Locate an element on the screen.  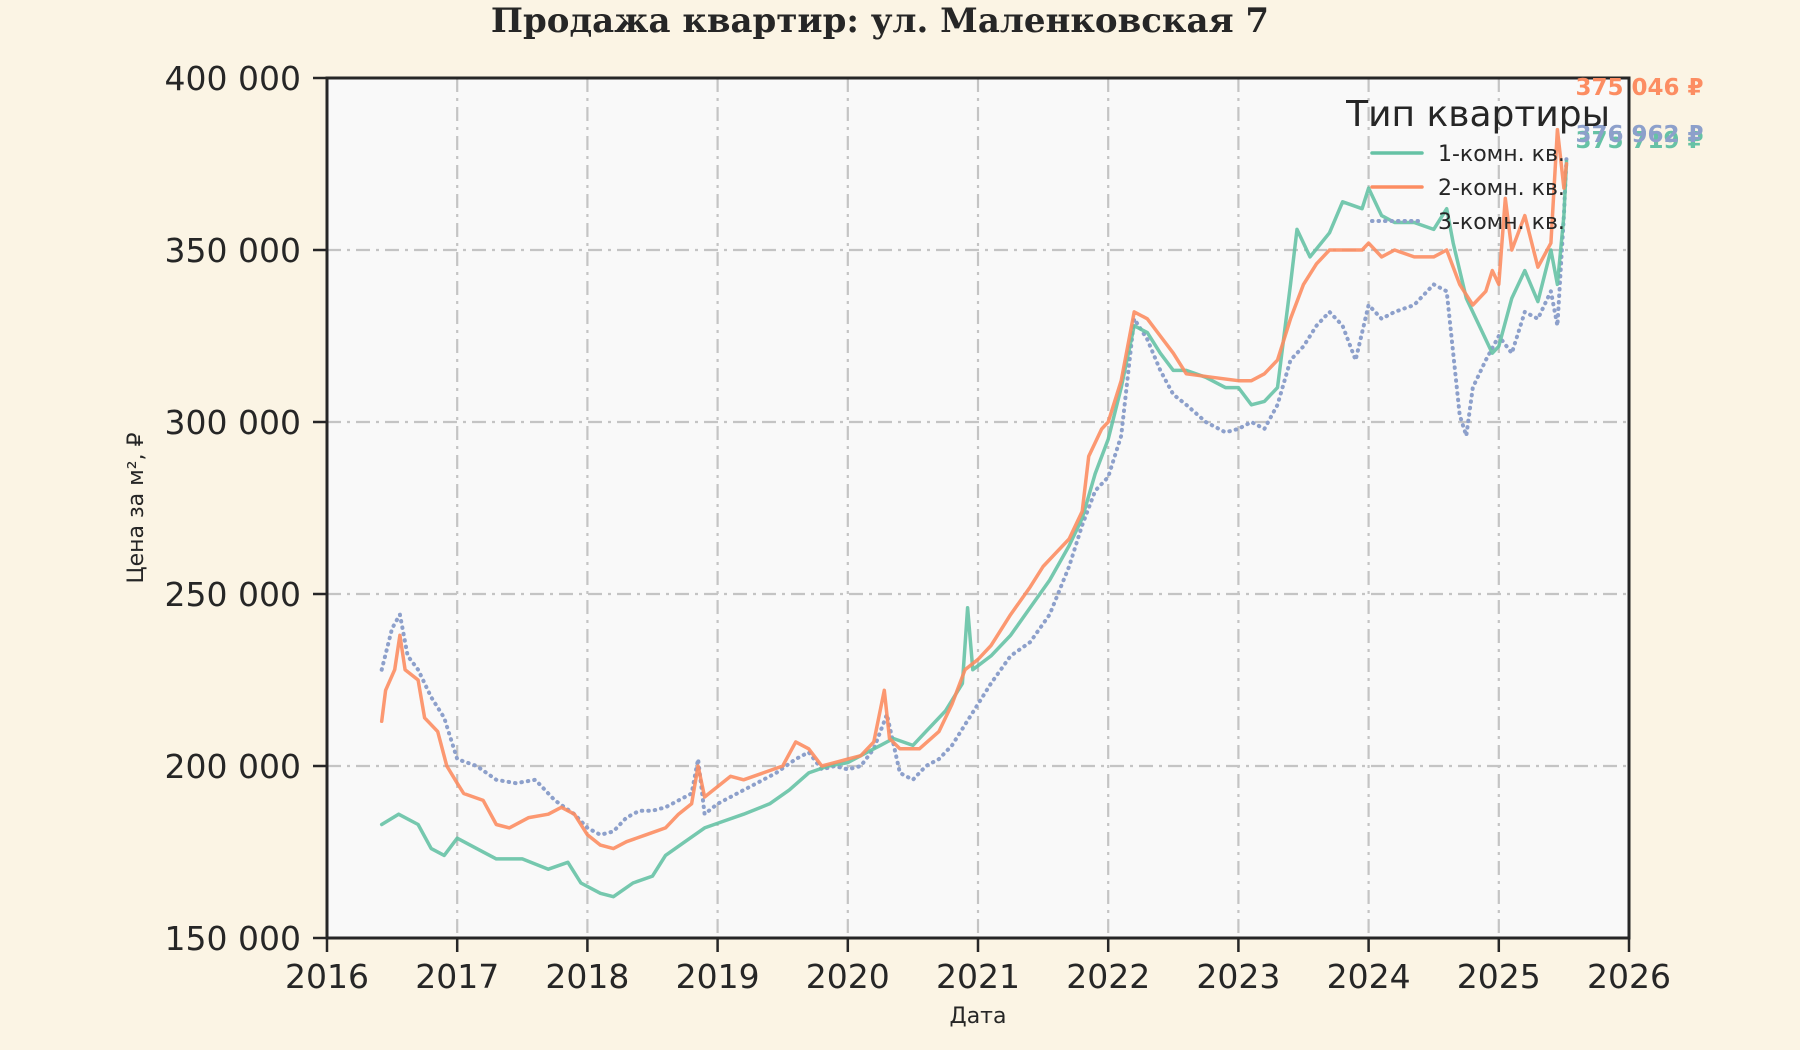
legend-label-3: 3-комн. кв. is located at coordinates (1501, 222).